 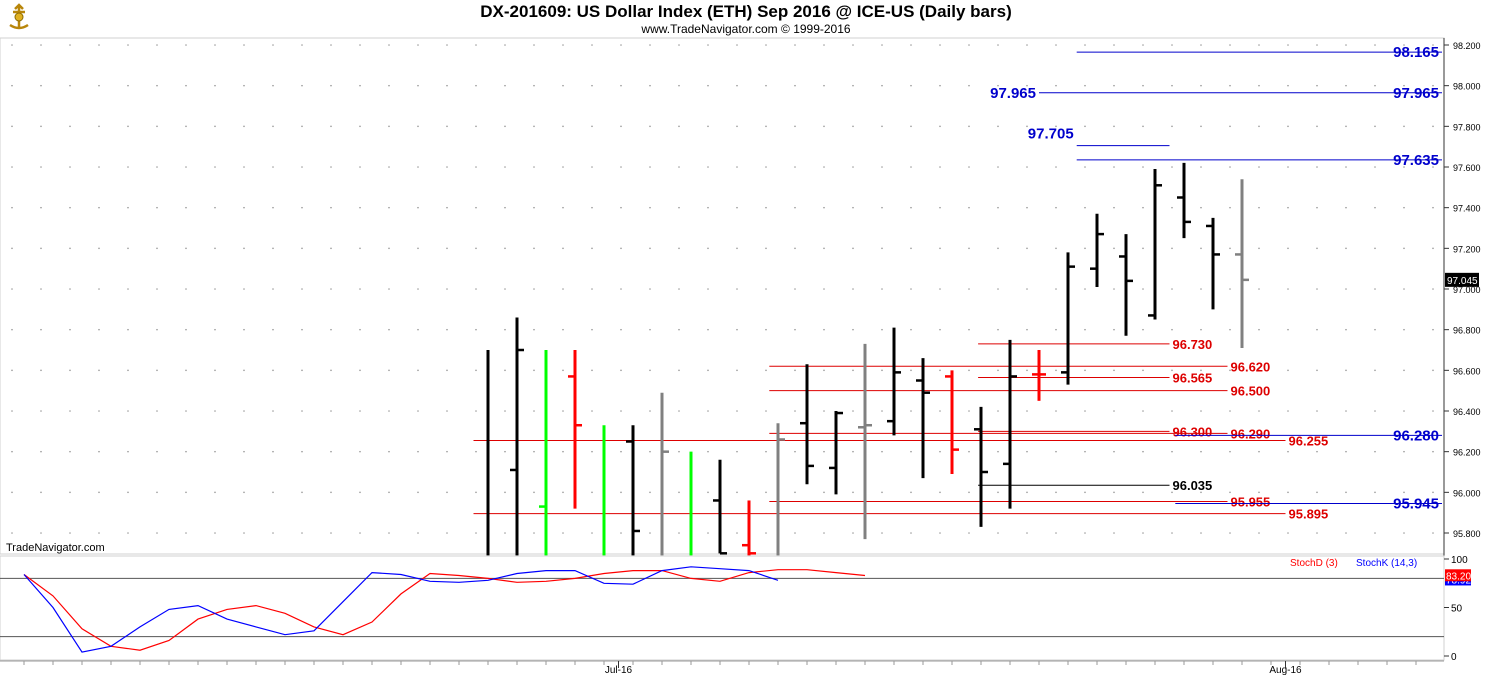 What do you see at coordinates (401, 609) in the screenshot?
I see `stoch-k-line` at bounding box center [401, 609].